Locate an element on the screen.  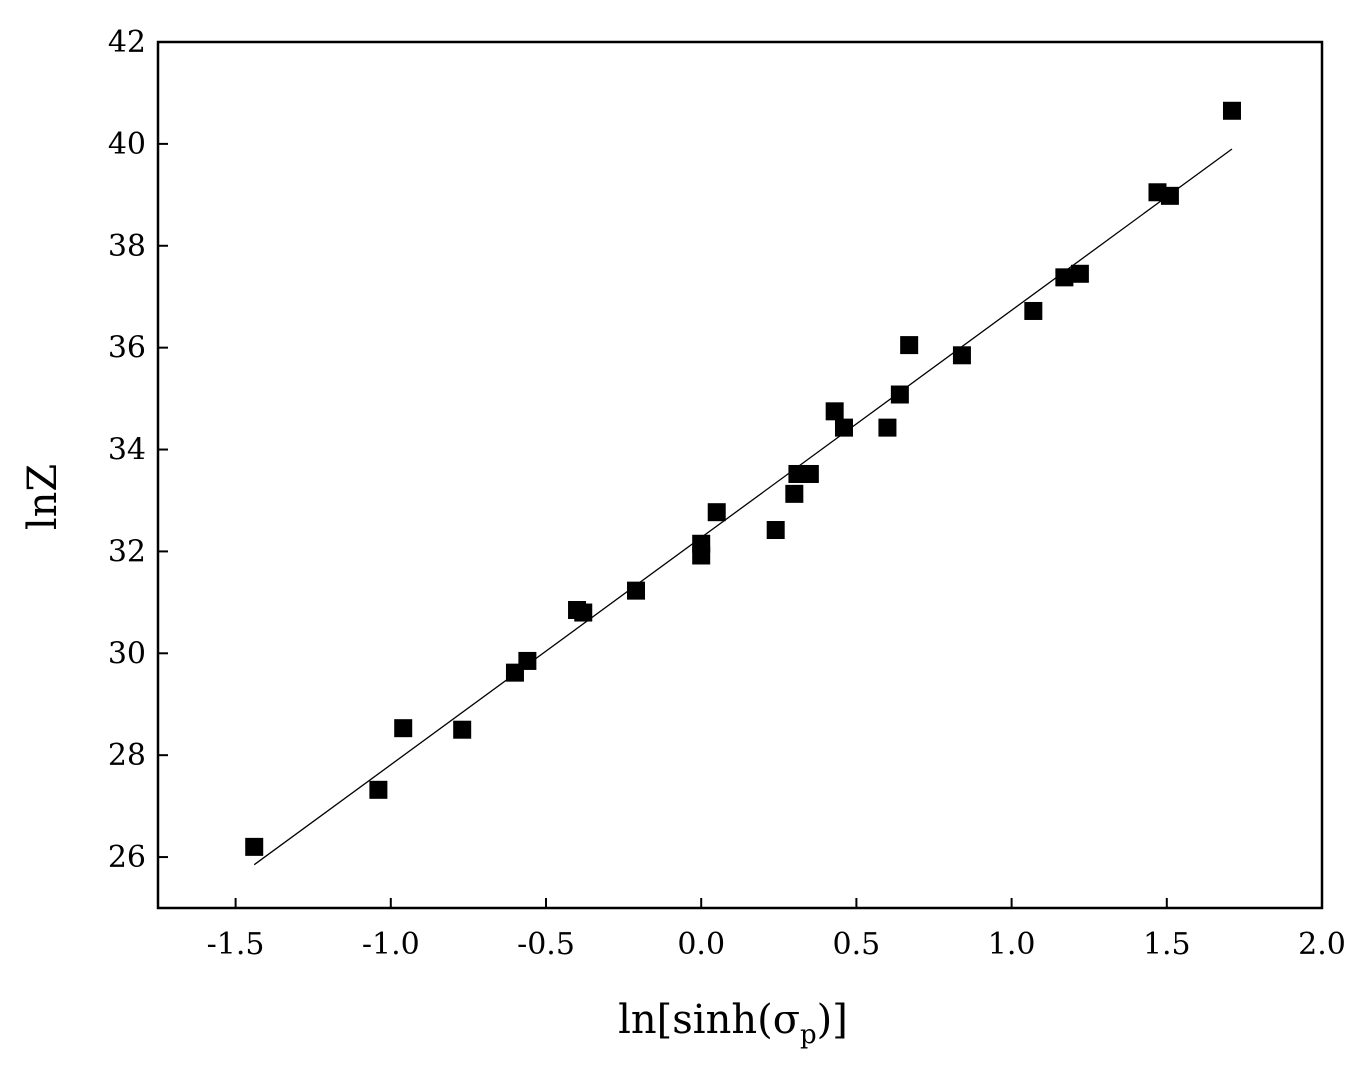
x-tick-label: 0.0 is located at coordinates (701, 944).